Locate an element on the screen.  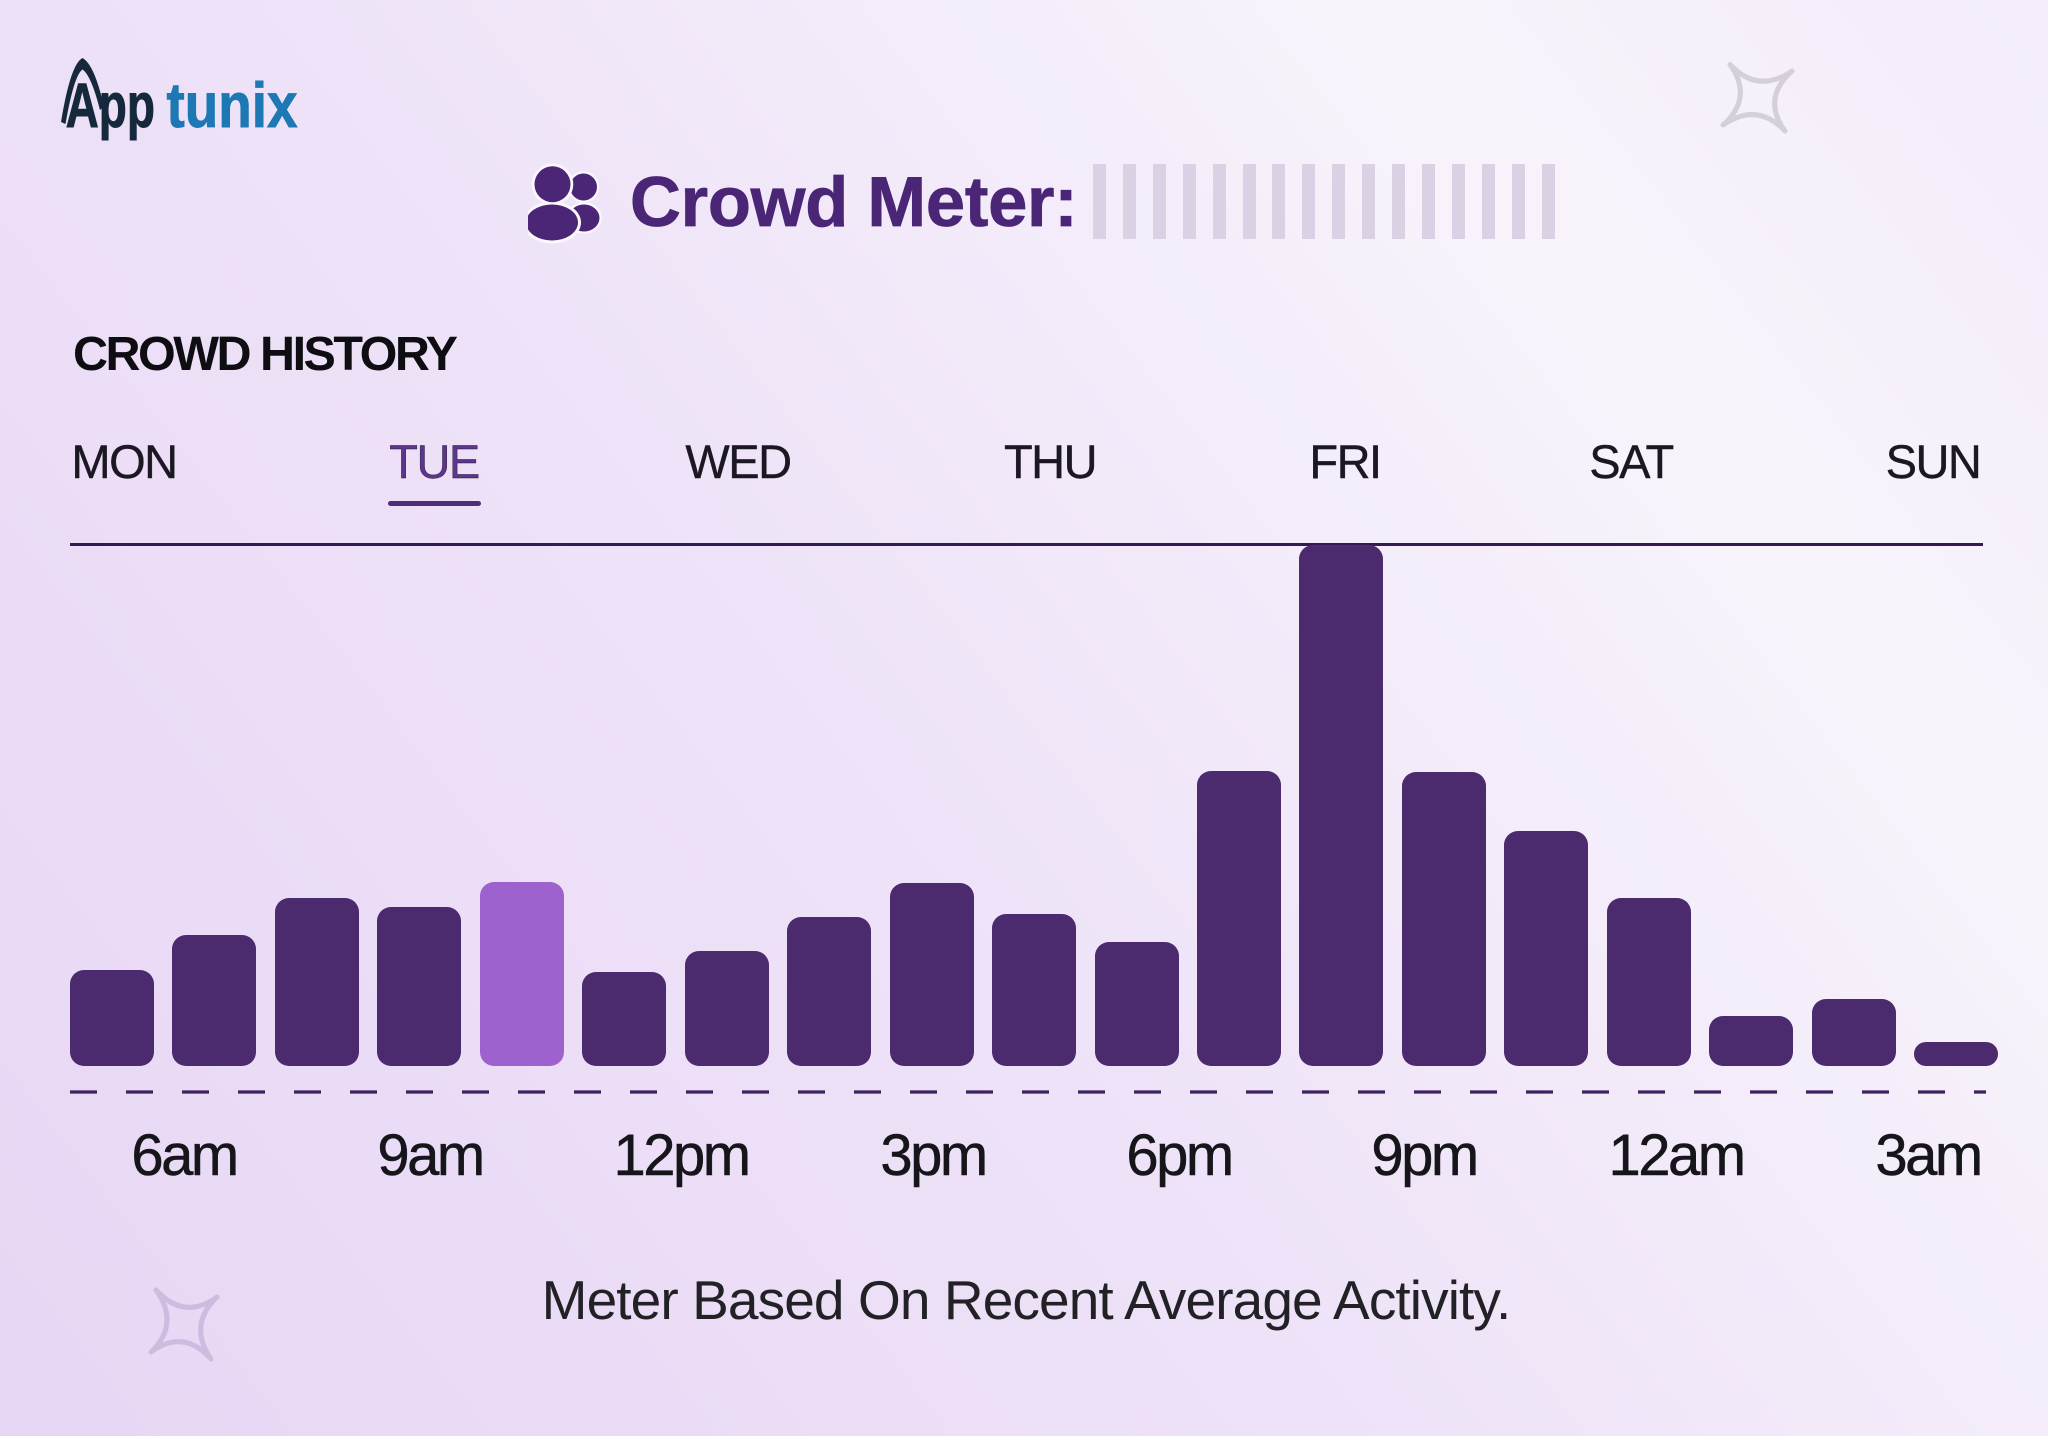
svg-text: tunix is located at coordinates (232, 106).